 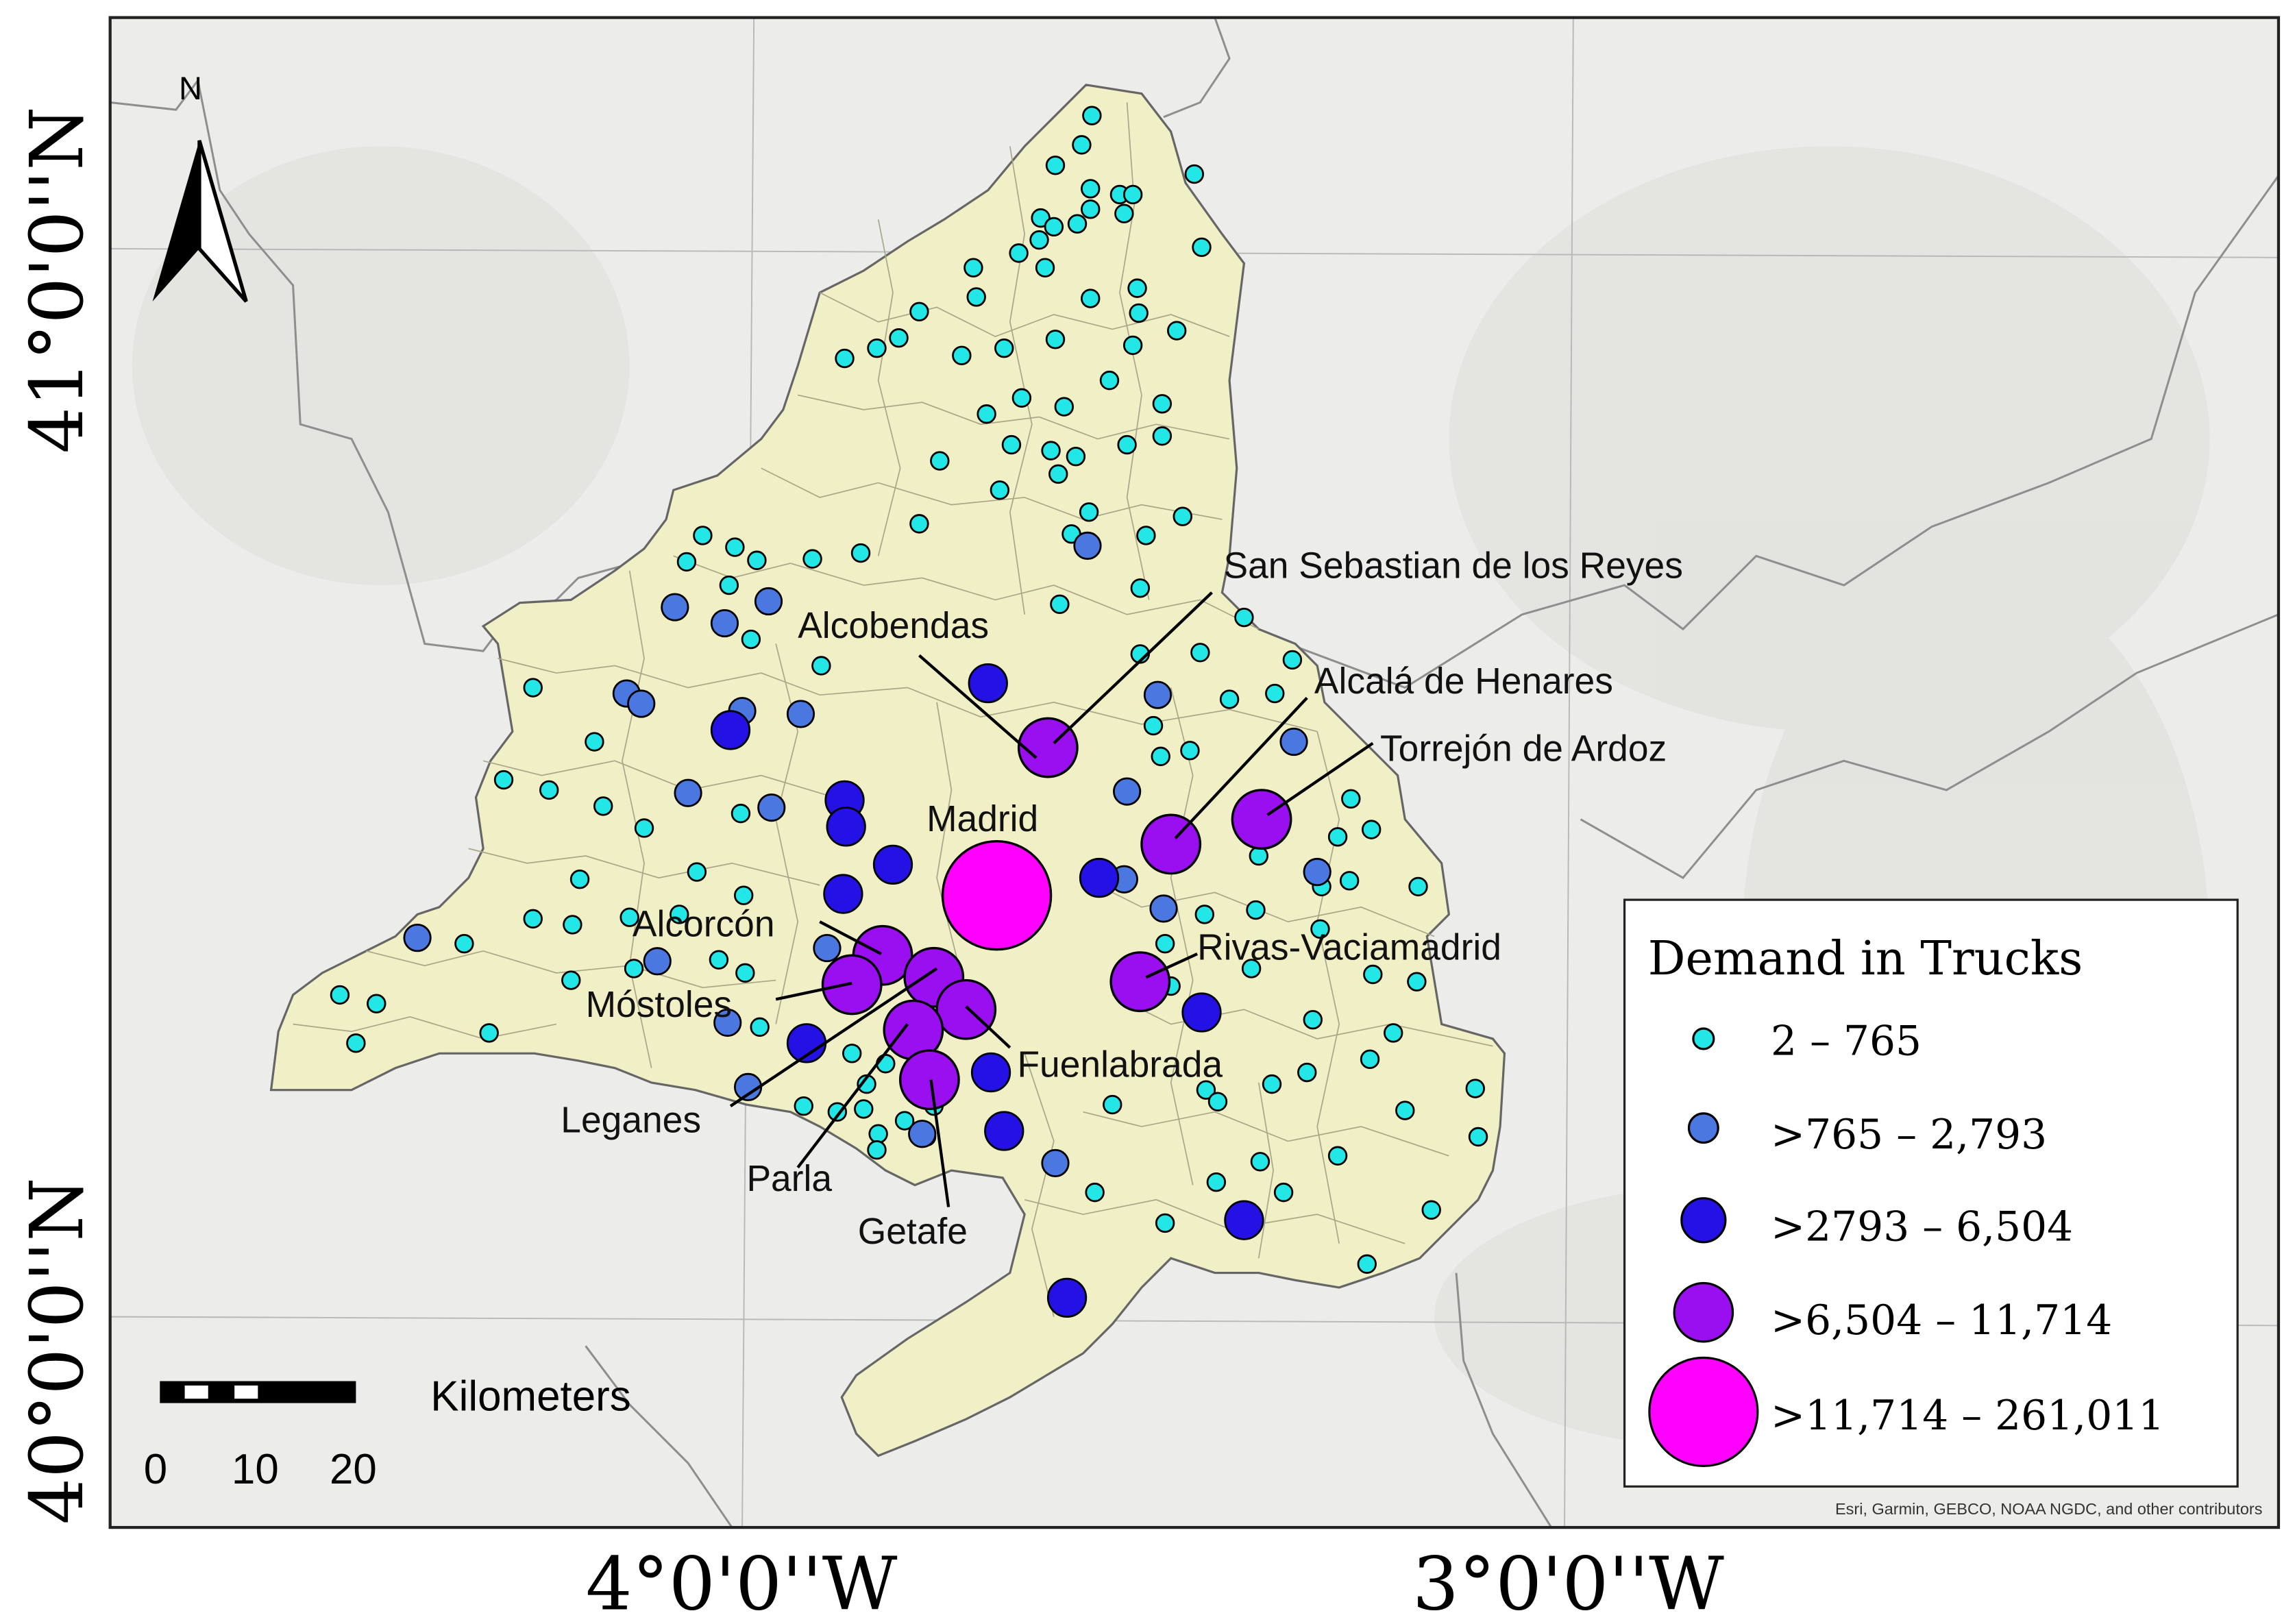 What do you see at coordinates (631, 1120) in the screenshot?
I see `label-leganes: Leganes` at bounding box center [631, 1120].